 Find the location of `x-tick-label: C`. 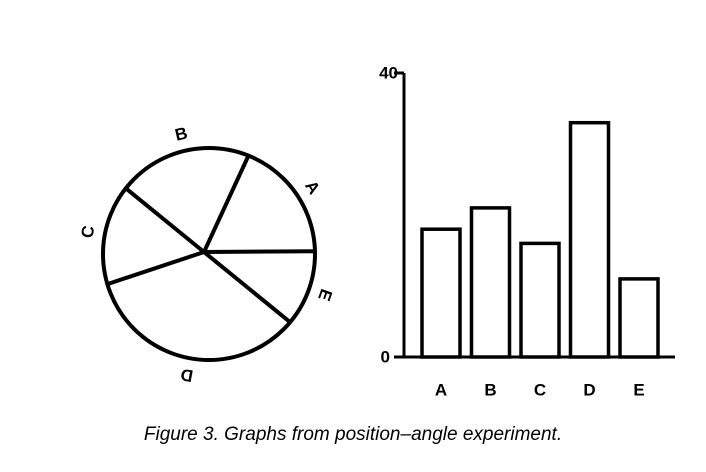

x-tick-label: C is located at coordinates (540, 390).